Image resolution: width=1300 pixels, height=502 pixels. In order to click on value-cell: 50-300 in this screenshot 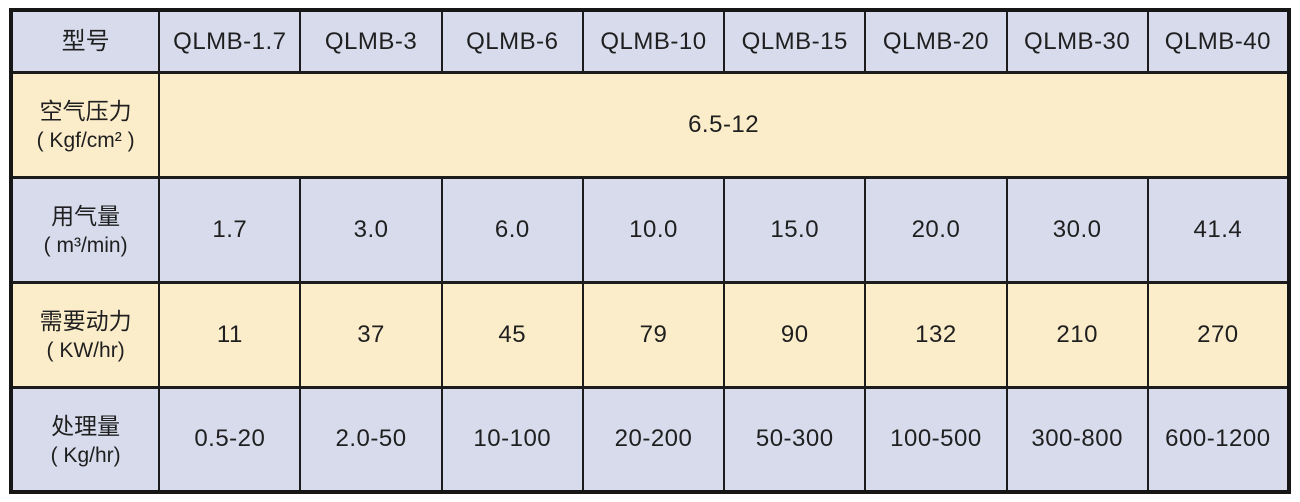, I will do `click(795, 439)`.